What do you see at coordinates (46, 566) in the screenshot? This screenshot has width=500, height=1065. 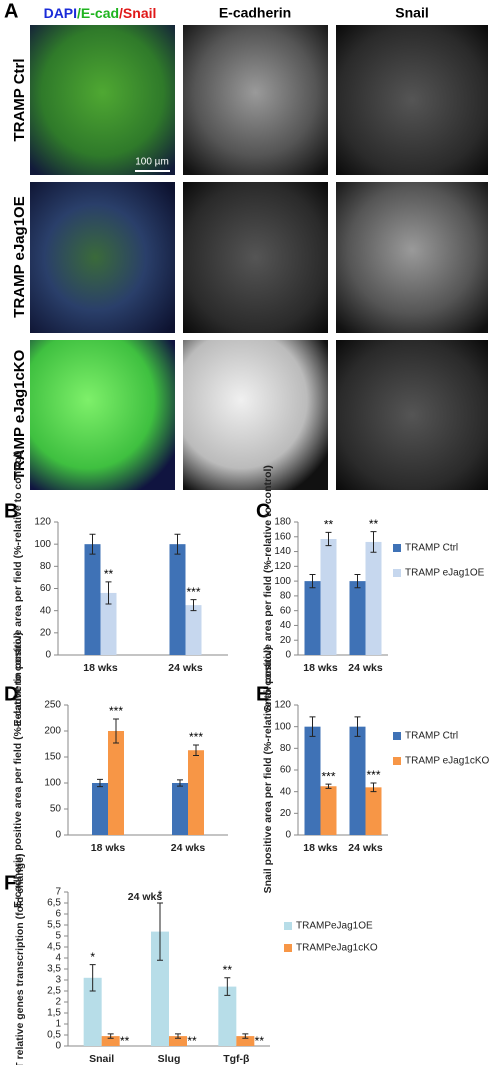 I see `y-tick-label: 80` at bounding box center [46, 566].